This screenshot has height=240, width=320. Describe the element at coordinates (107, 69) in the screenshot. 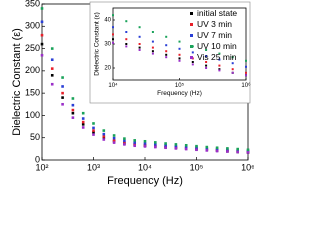

I see `y-tick-label: 20` at that location.